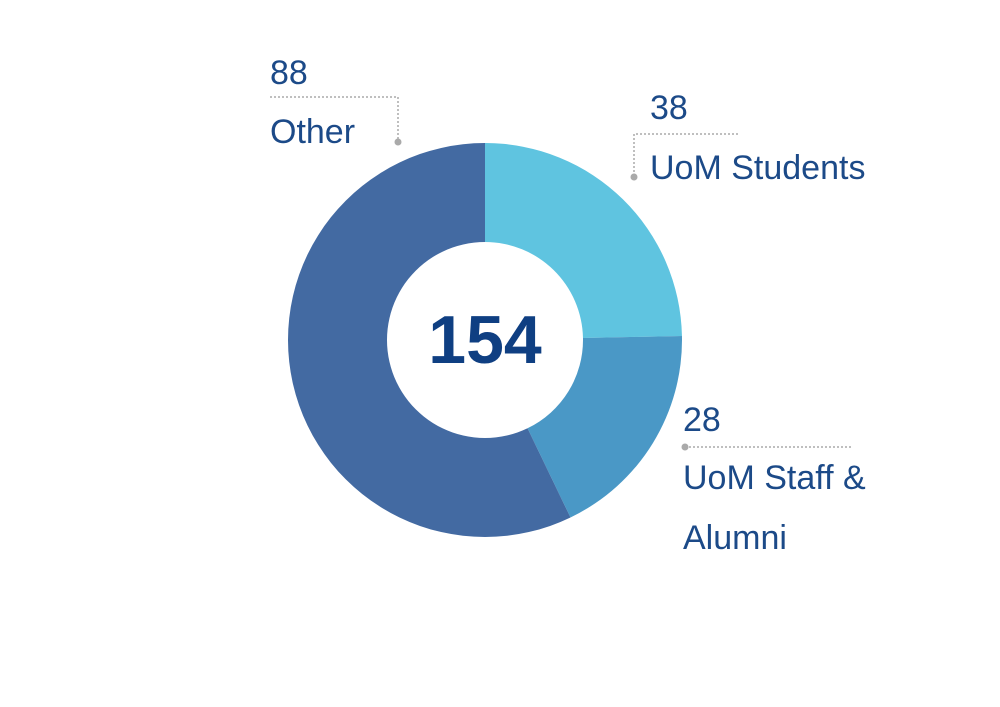 The width and height of the screenshot is (1000, 707). What do you see at coordinates (669, 108) in the screenshot?
I see `value-label: 38` at bounding box center [669, 108].